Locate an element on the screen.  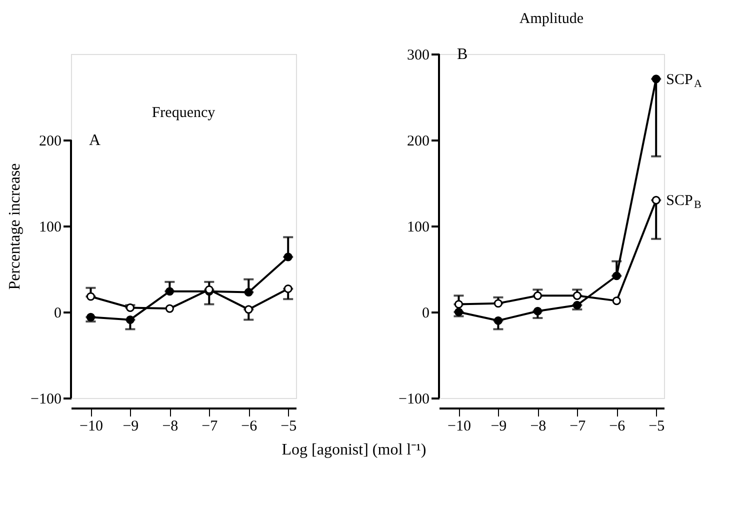
y-tick-label: 300 is located at coordinates (418, 56).